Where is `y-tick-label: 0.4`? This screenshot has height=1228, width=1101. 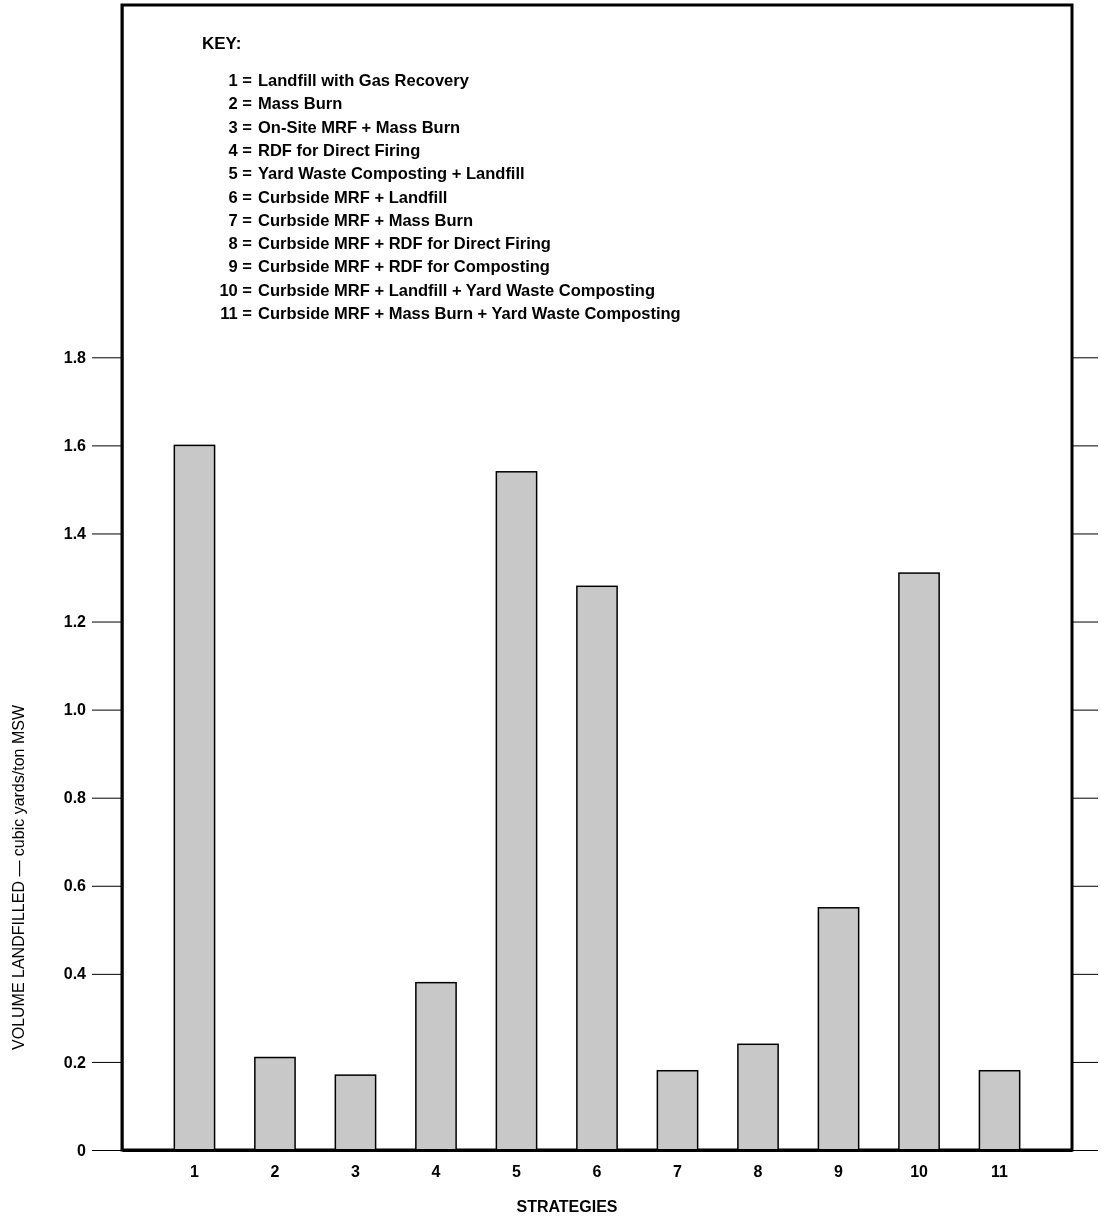 y-tick-label: 0.4 is located at coordinates (75, 974).